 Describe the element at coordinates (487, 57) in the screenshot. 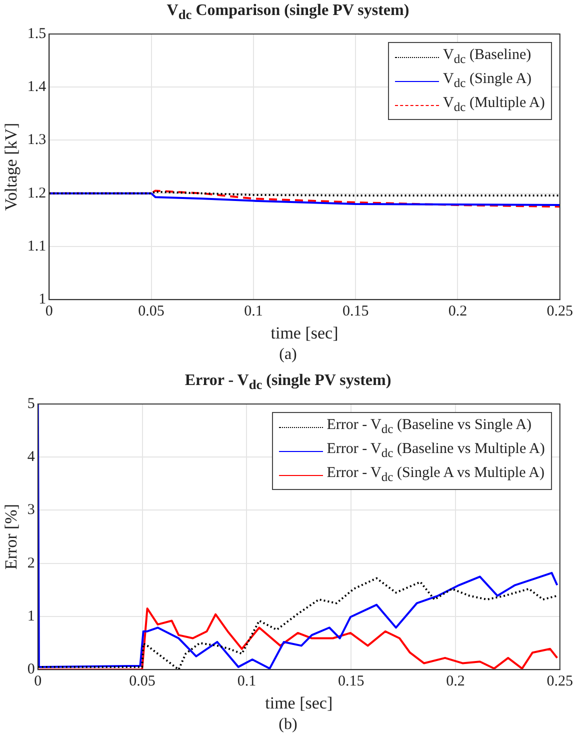

I see `legend-label: V$_{dc}$ (Baseline)` at that location.